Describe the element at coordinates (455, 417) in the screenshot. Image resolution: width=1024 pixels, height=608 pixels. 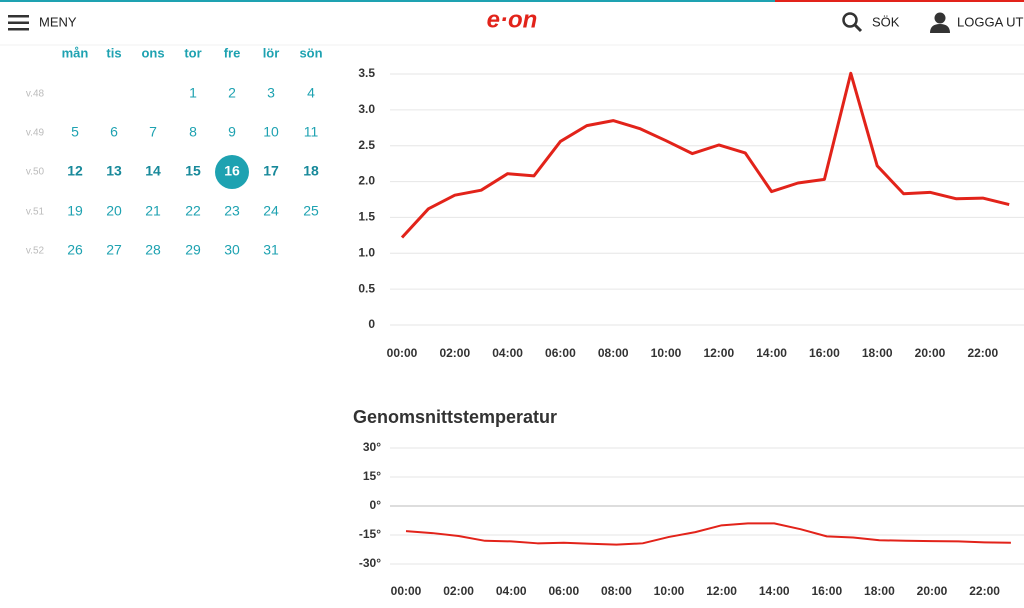
I see `chart-title: Genomsnittstemperatur` at that location.